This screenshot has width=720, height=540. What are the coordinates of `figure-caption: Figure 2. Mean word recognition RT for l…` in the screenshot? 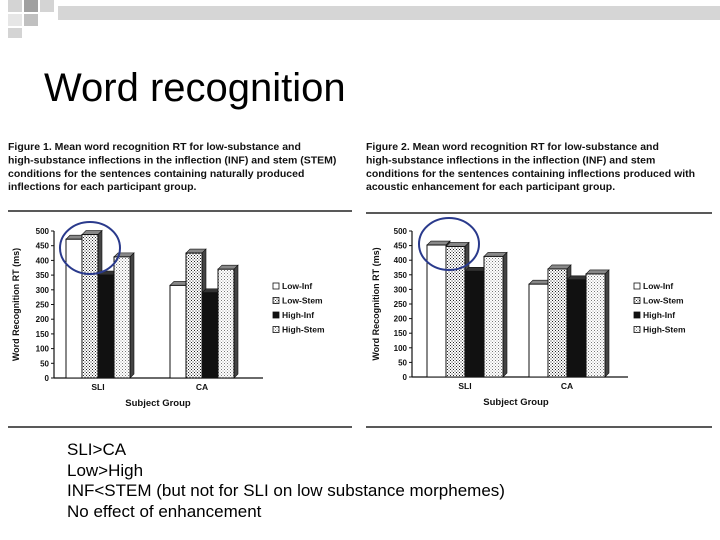 It's located at (530, 167).